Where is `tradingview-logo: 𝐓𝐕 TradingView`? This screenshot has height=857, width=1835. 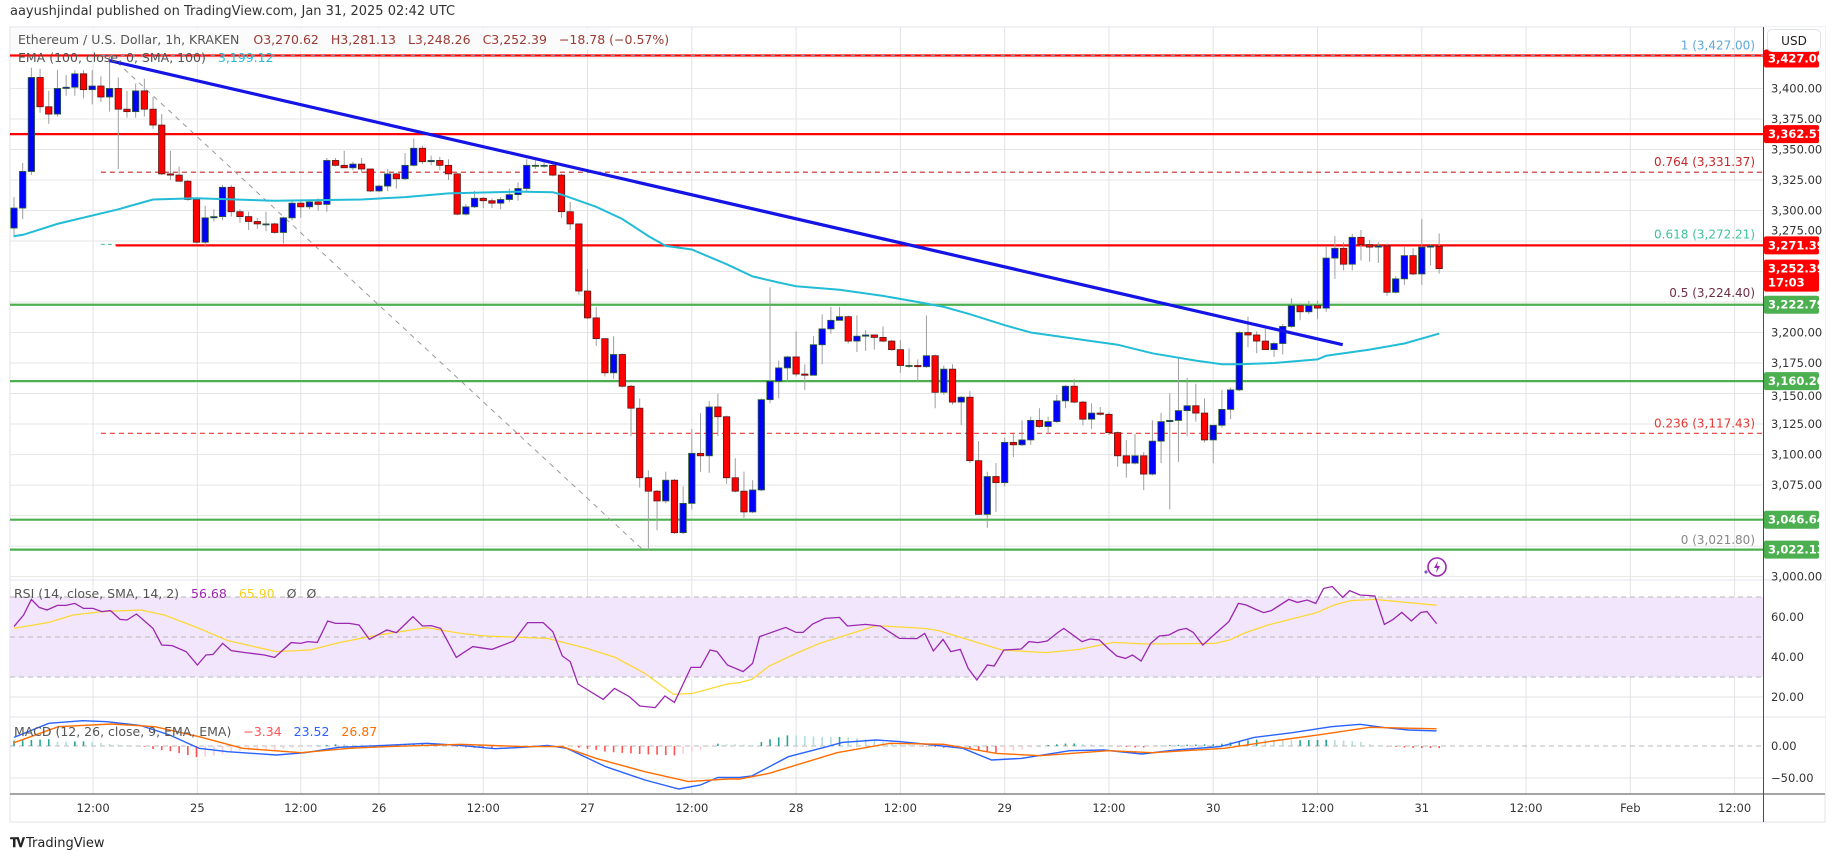 tradingview-logo: 𝐓𝐕 TradingView is located at coordinates (57, 843).